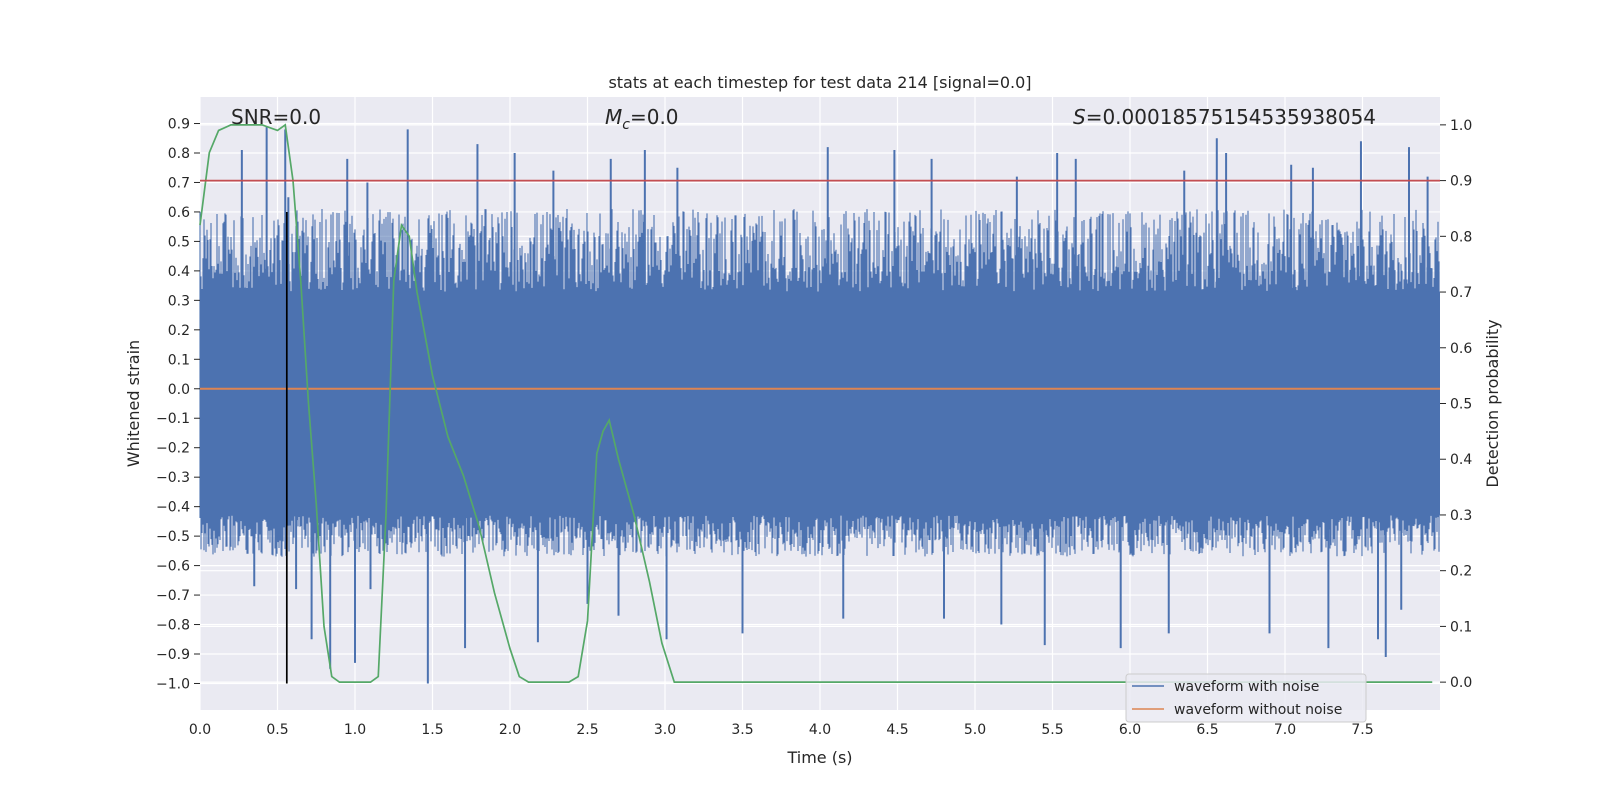 This screenshot has width=1600, height=800. I want to click on y-tick-label: 0.2, so click(179, 331).